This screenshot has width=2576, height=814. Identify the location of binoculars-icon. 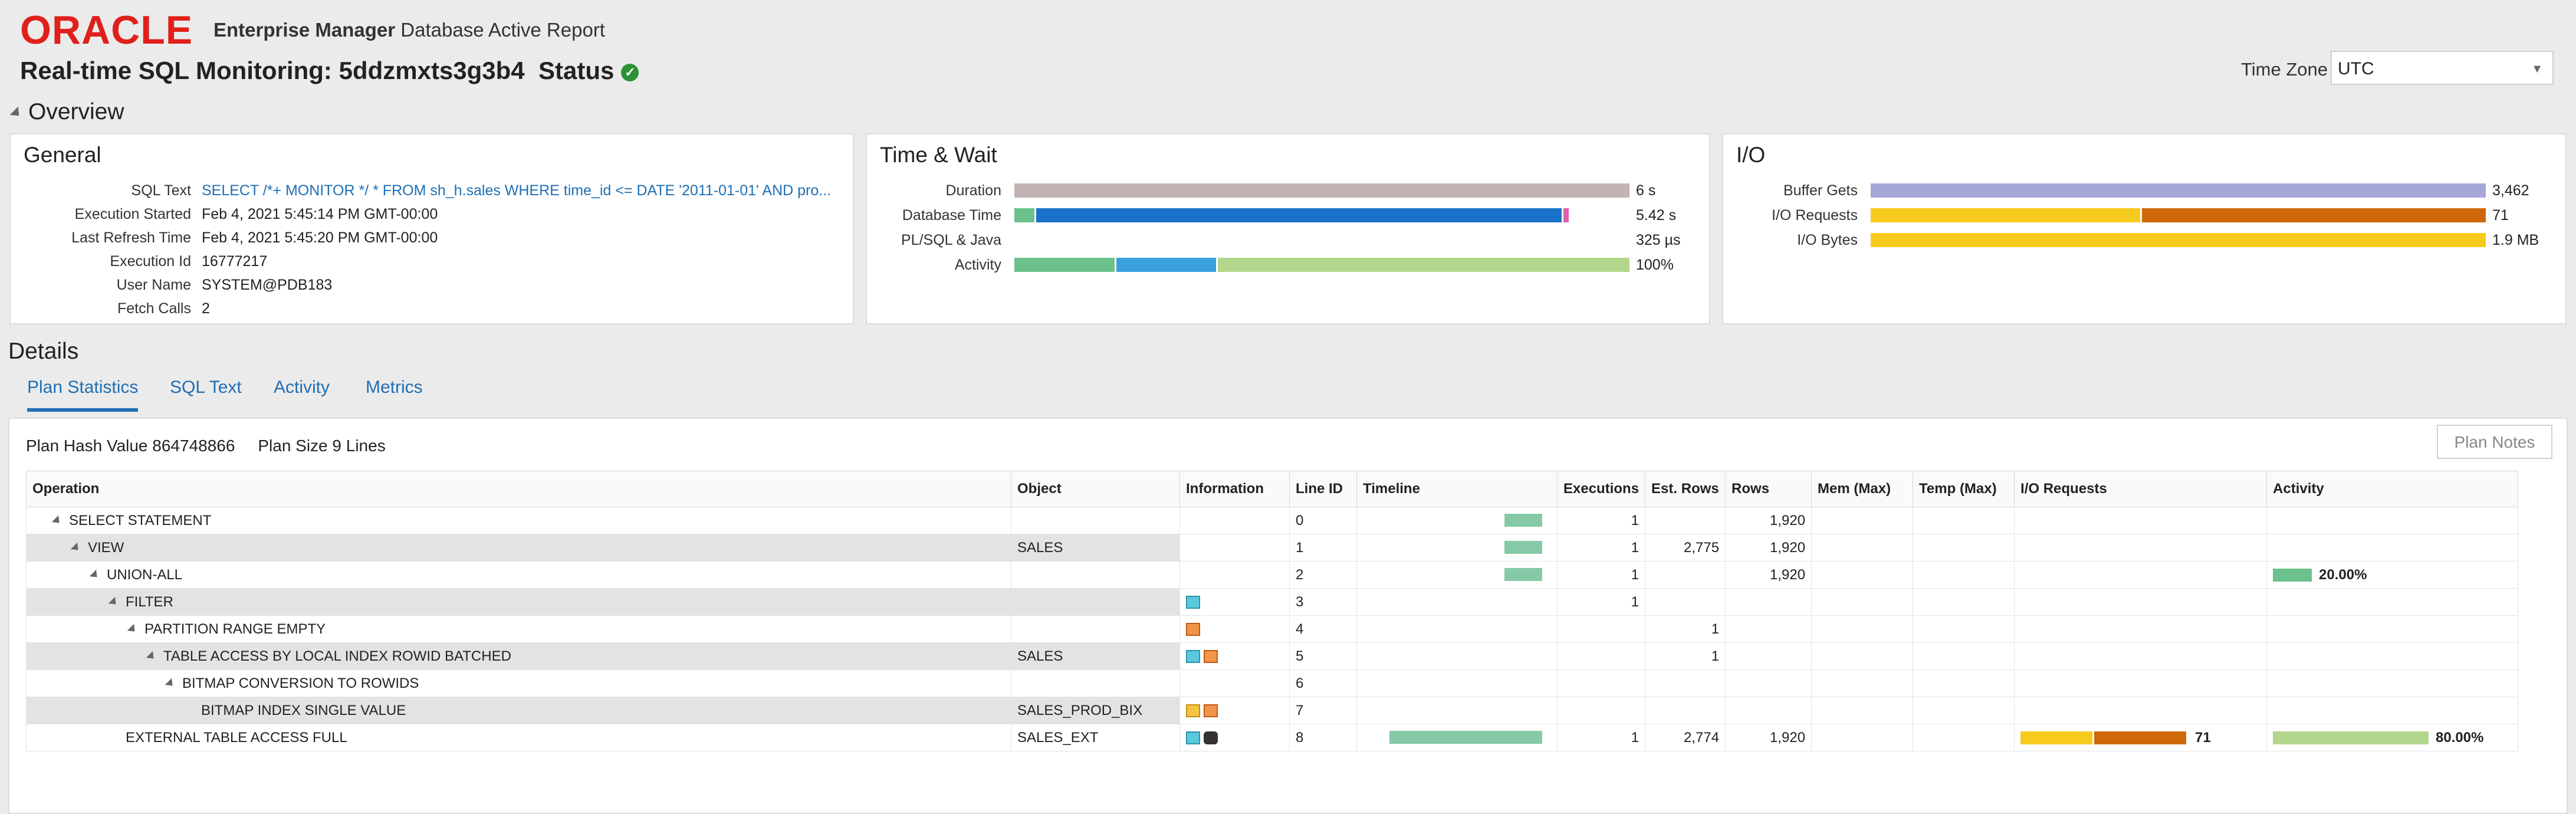
(1211, 738).